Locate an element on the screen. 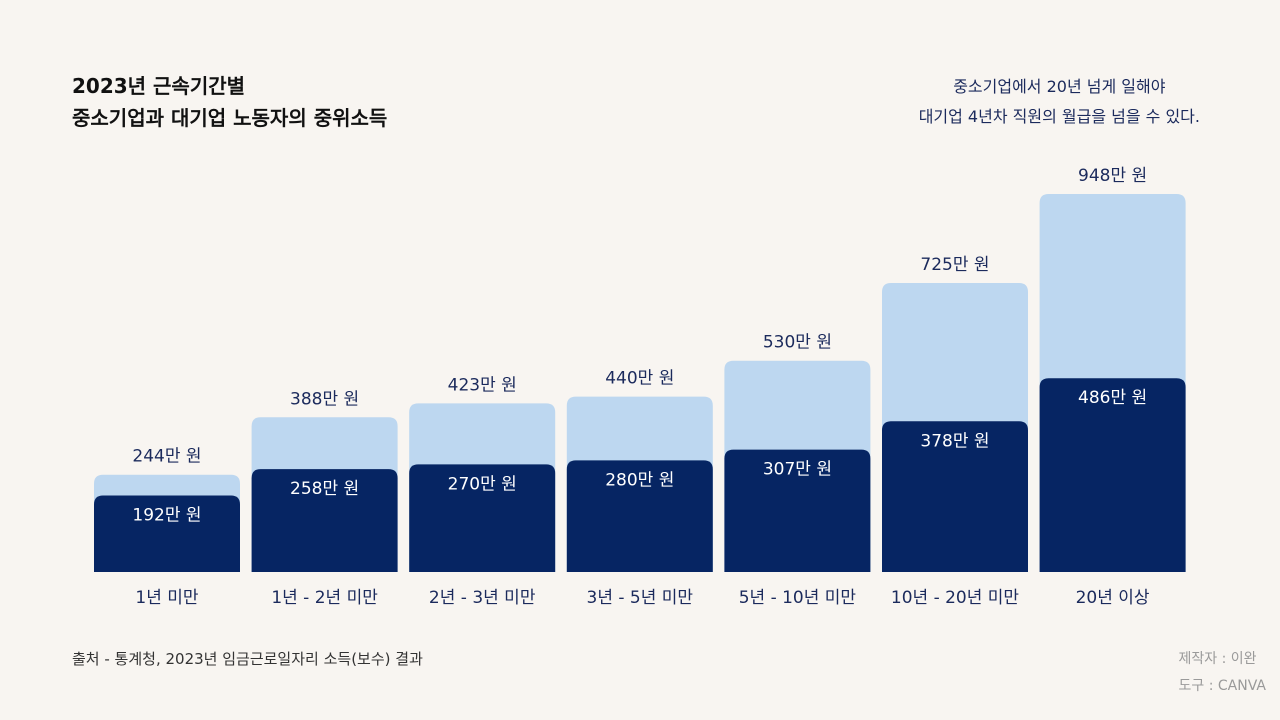  chart-title: 2023년 근속기간별 중소기업과 대기업 노동자의 중위소득 is located at coordinates (229, 102).